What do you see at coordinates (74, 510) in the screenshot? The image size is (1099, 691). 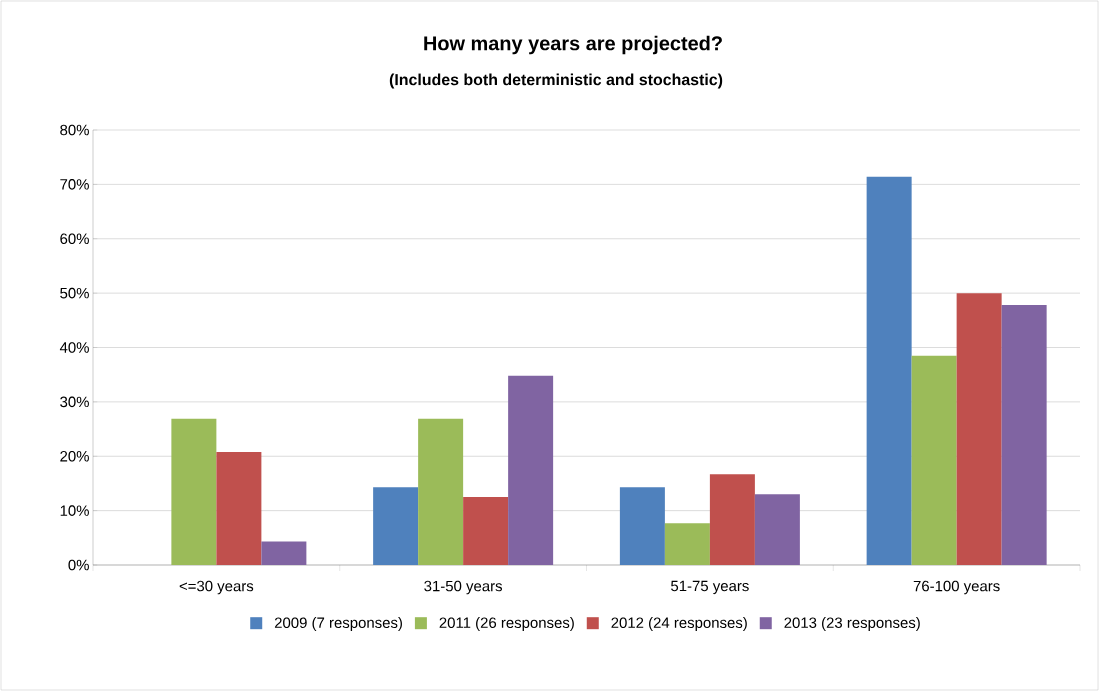 I see `y-tick-label: 10%` at bounding box center [74, 510].